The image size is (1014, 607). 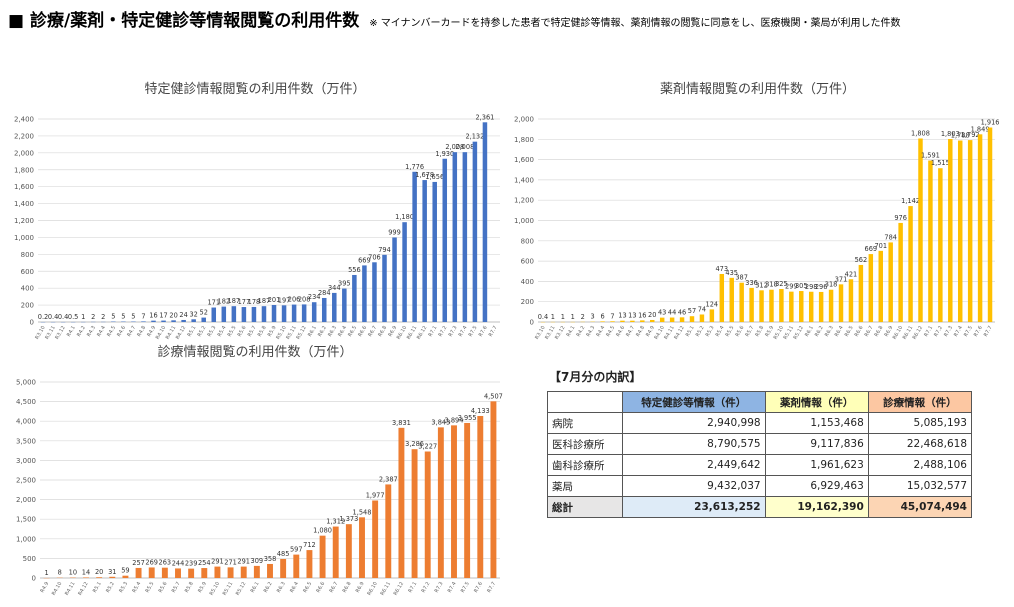 I want to click on header-shinryo: 診療情報（件）, so click(x=920, y=402).